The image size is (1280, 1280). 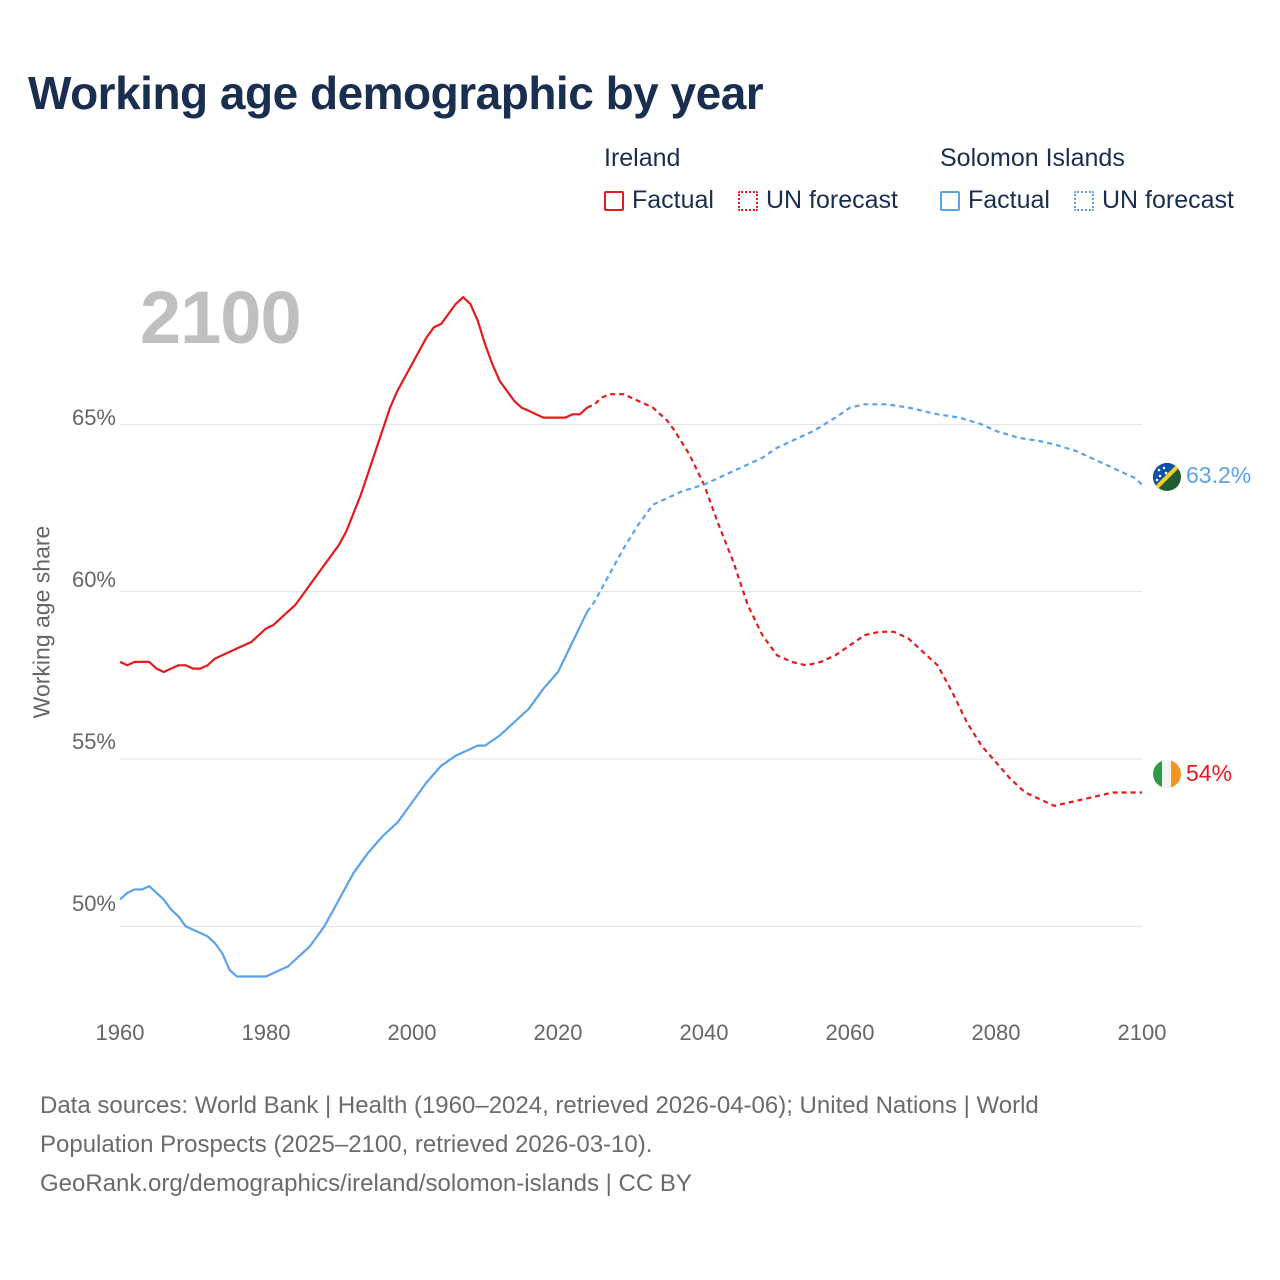 What do you see at coordinates (266, 1032) in the screenshot?
I see `x-tick-label: 1980` at bounding box center [266, 1032].